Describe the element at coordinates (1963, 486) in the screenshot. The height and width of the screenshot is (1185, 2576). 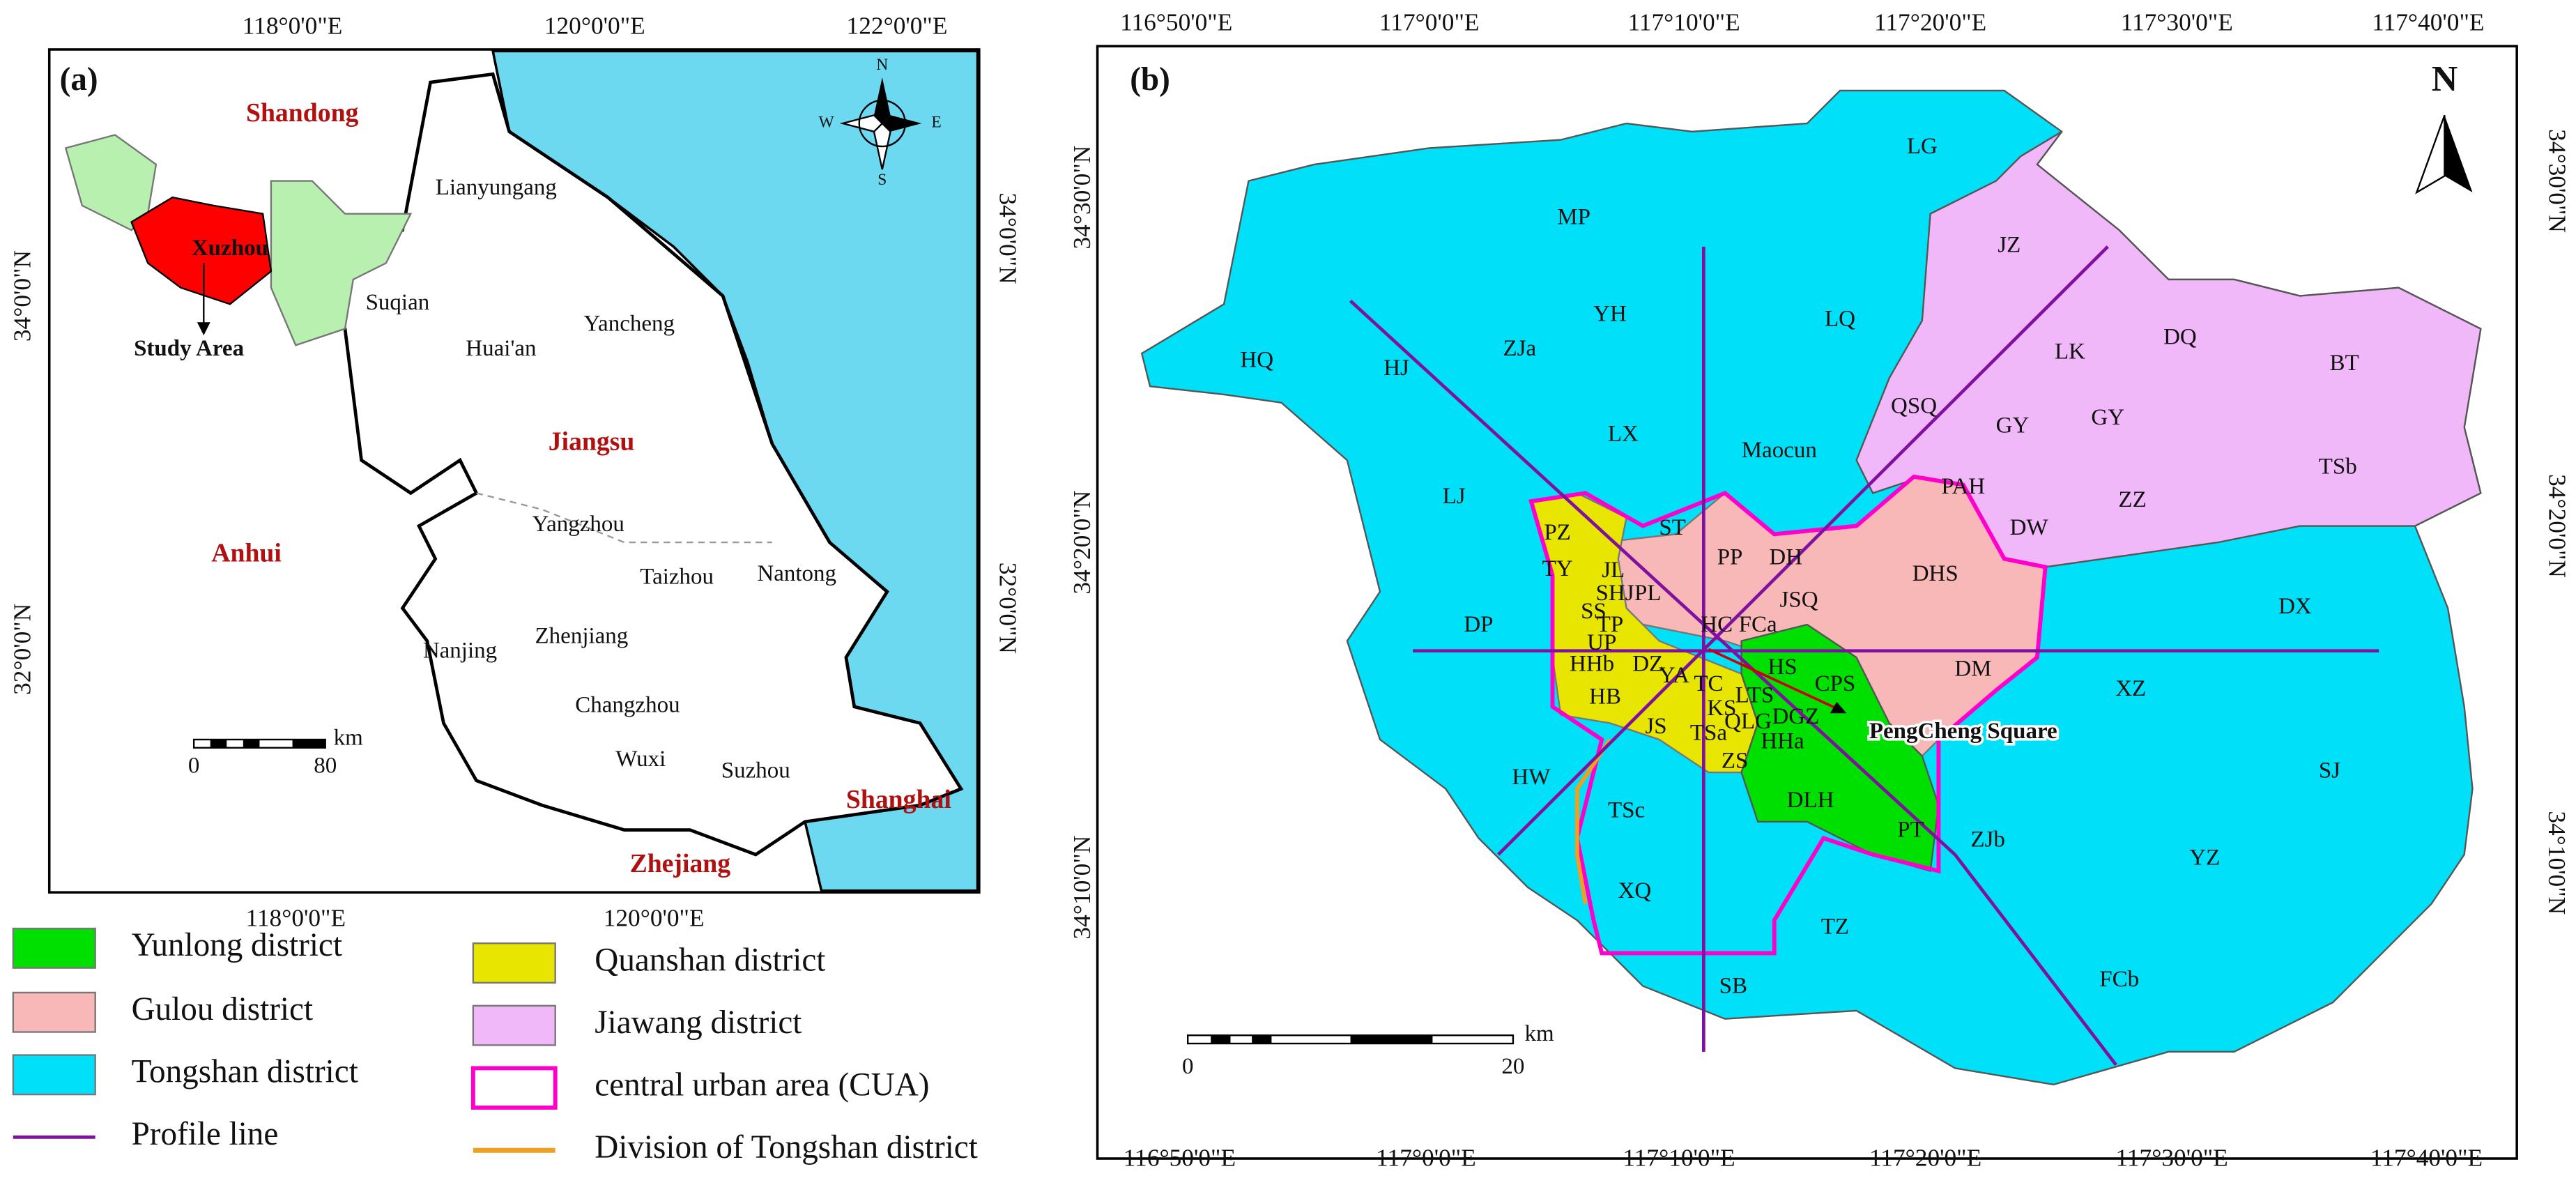
I see `place-label: PAH` at that location.